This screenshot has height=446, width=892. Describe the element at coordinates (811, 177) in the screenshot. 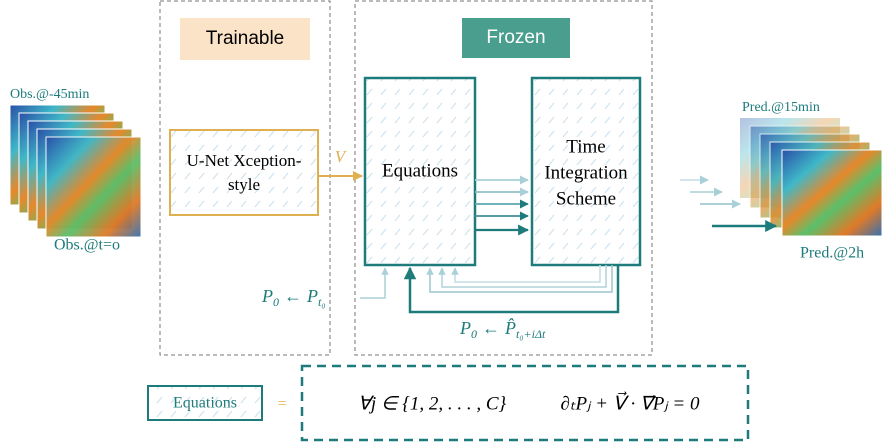

I see `output-stack` at that location.